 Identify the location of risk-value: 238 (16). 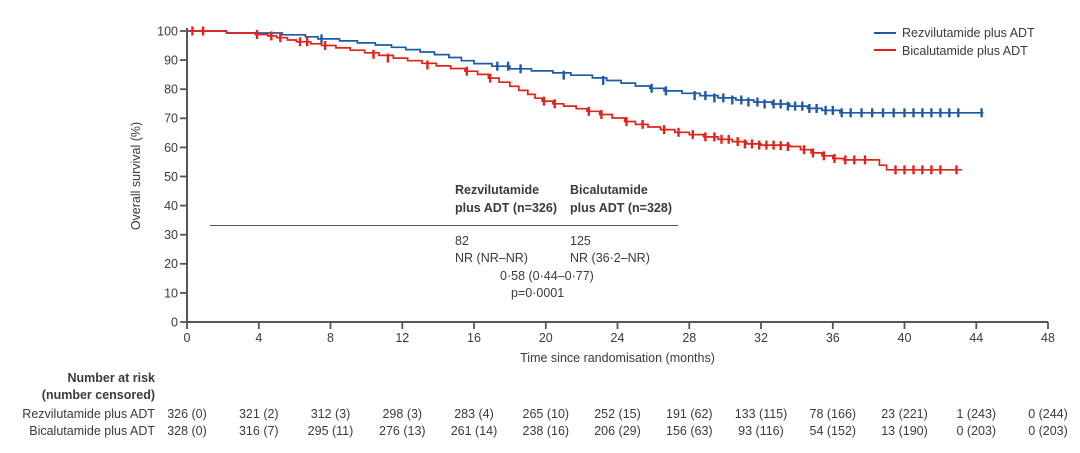
(546, 431).